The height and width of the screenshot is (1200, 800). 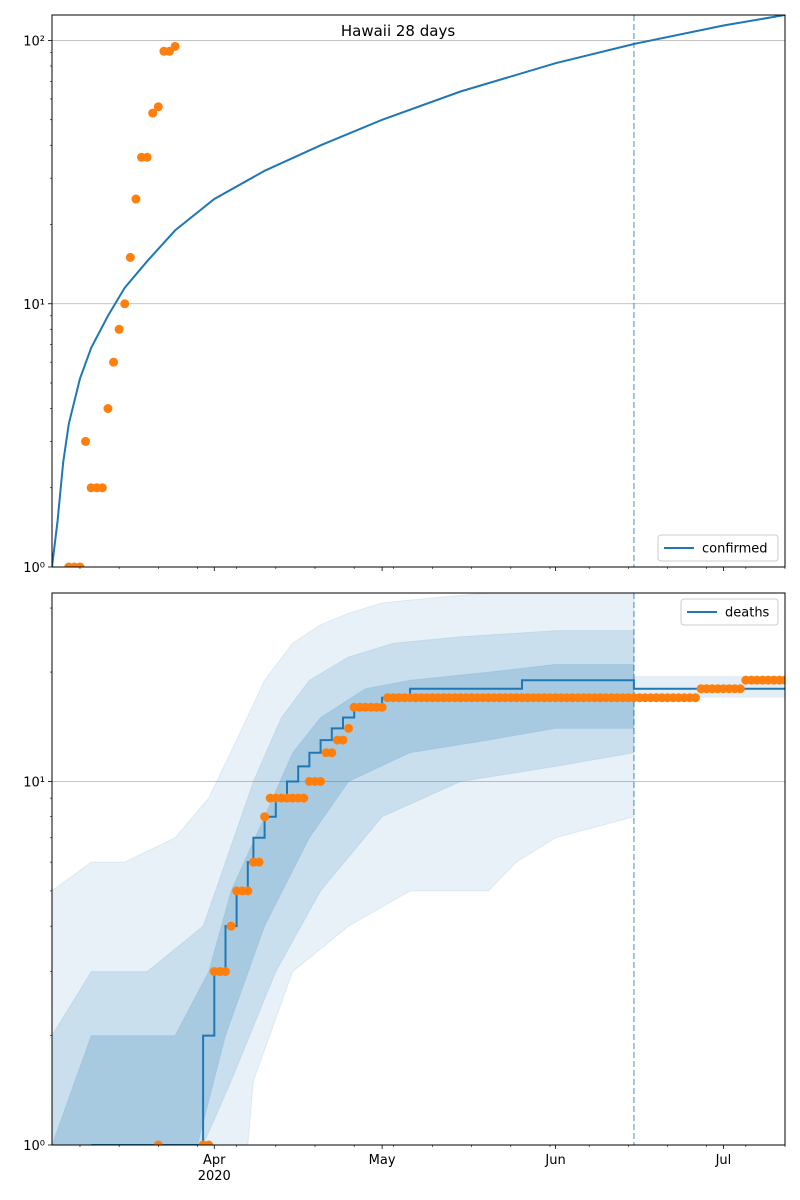 What do you see at coordinates (398, 31) in the screenshot?
I see `chart-title: Hawaii 28 days` at bounding box center [398, 31].